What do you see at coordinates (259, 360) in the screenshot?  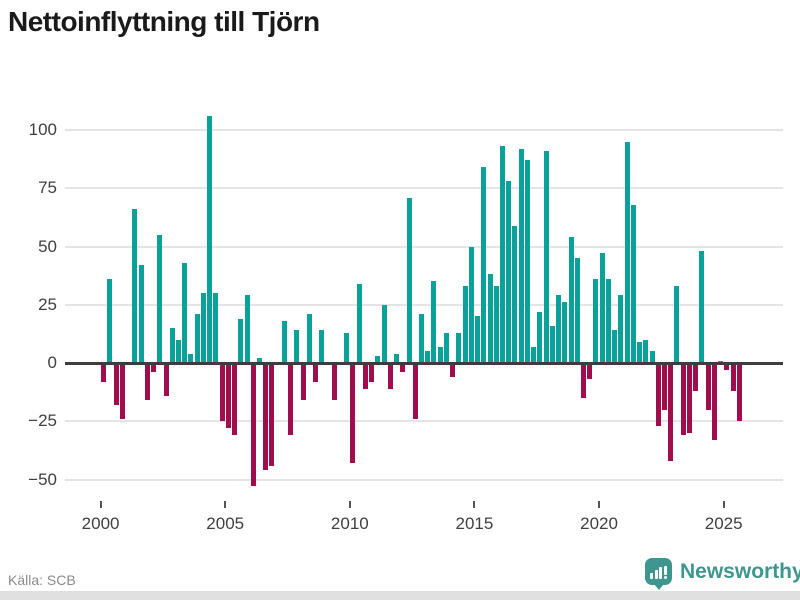 I see `bar-2006-Q2` at bounding box center [259, 360].